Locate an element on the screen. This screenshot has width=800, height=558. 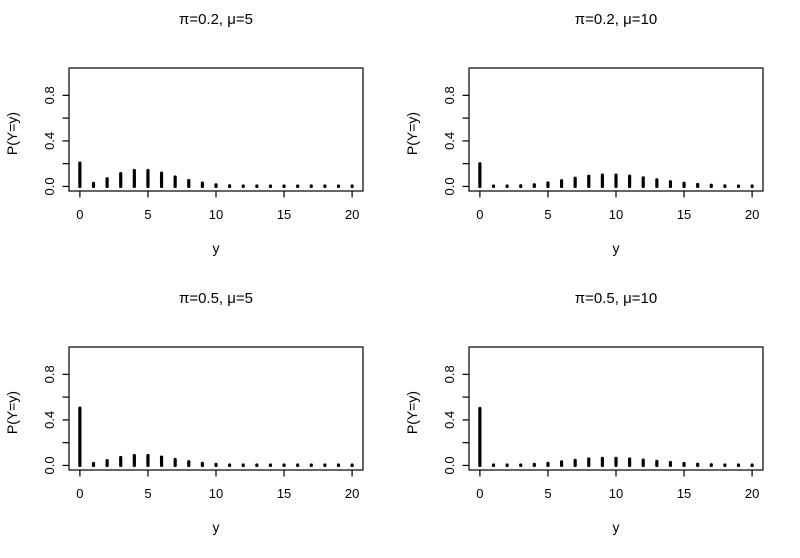
plot-title: π=0.2, μ=5 is located at coordinates (216, 19).